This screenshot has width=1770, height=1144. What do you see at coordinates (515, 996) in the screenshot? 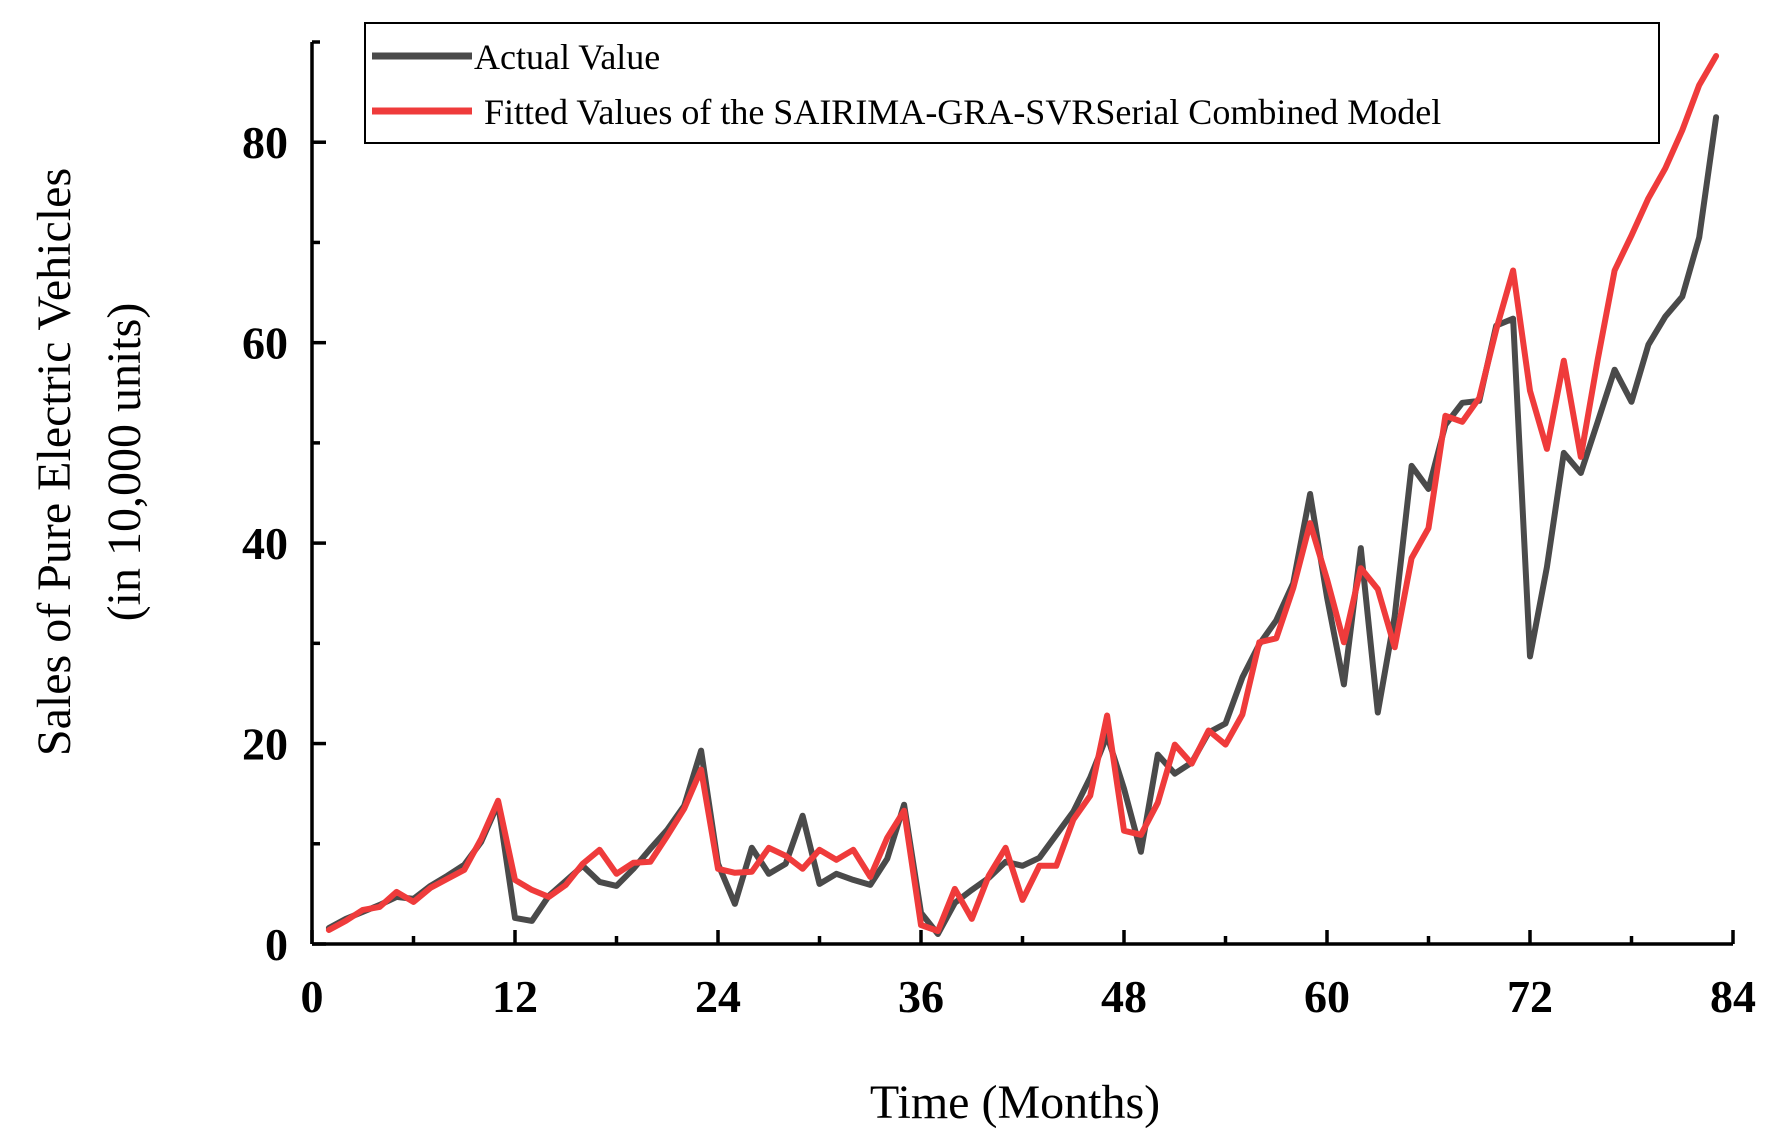
I see `x-tick-label: 12` at bounding box center [515, 996].